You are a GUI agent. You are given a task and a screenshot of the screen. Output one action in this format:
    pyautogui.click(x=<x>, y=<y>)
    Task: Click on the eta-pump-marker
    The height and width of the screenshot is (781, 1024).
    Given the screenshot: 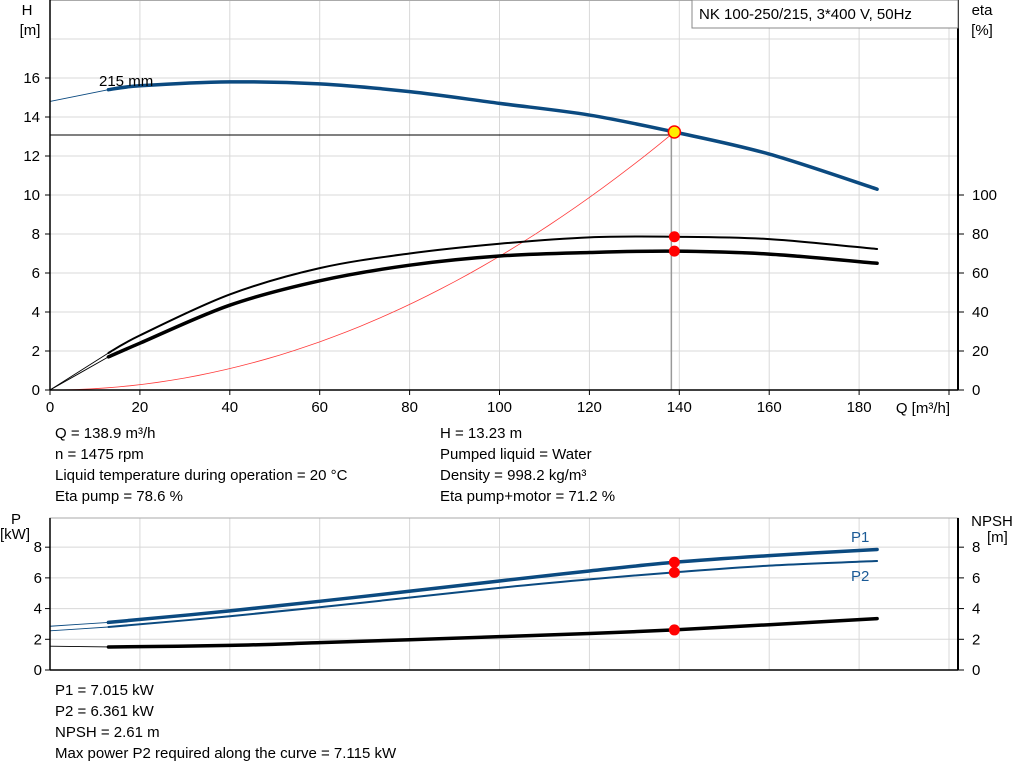 What is the action you would take?
    pyautogui.click(x=674, y=237)
    